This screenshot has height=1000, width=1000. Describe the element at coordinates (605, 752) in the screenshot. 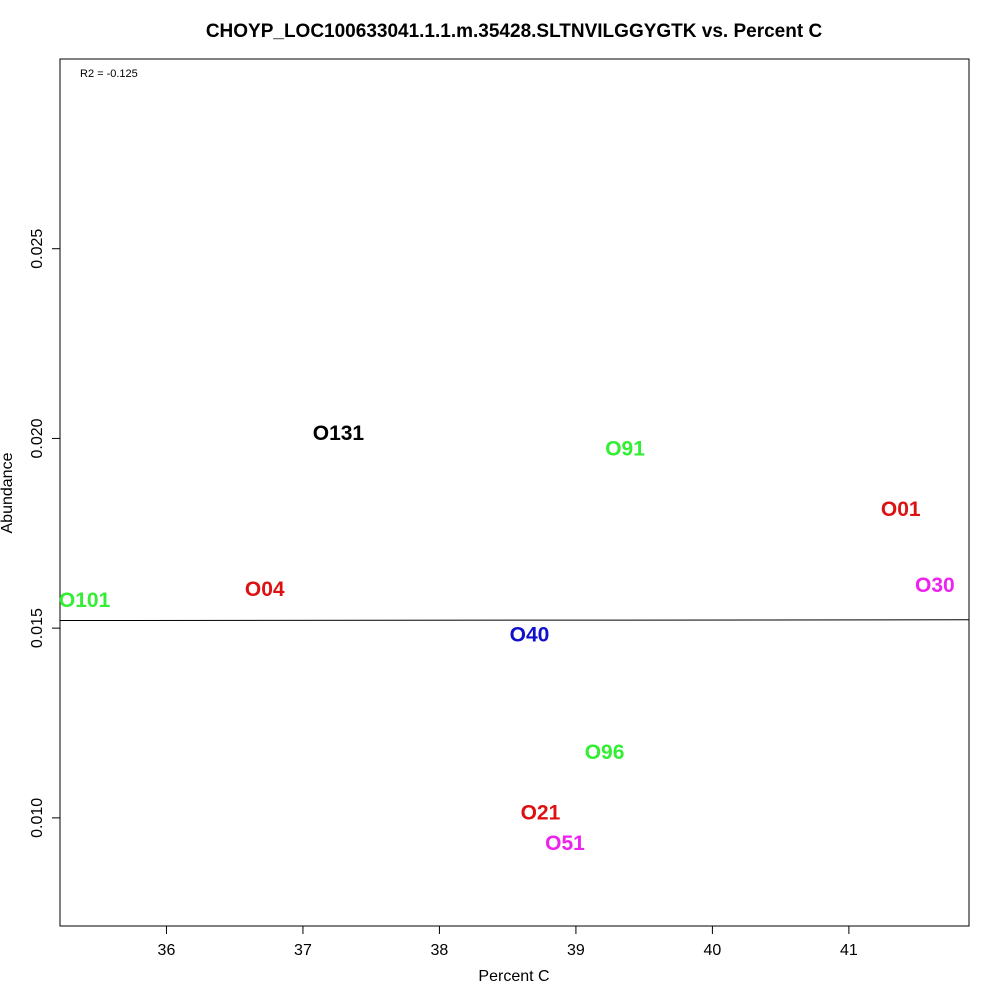

I see `point-o96: O96` at that location.